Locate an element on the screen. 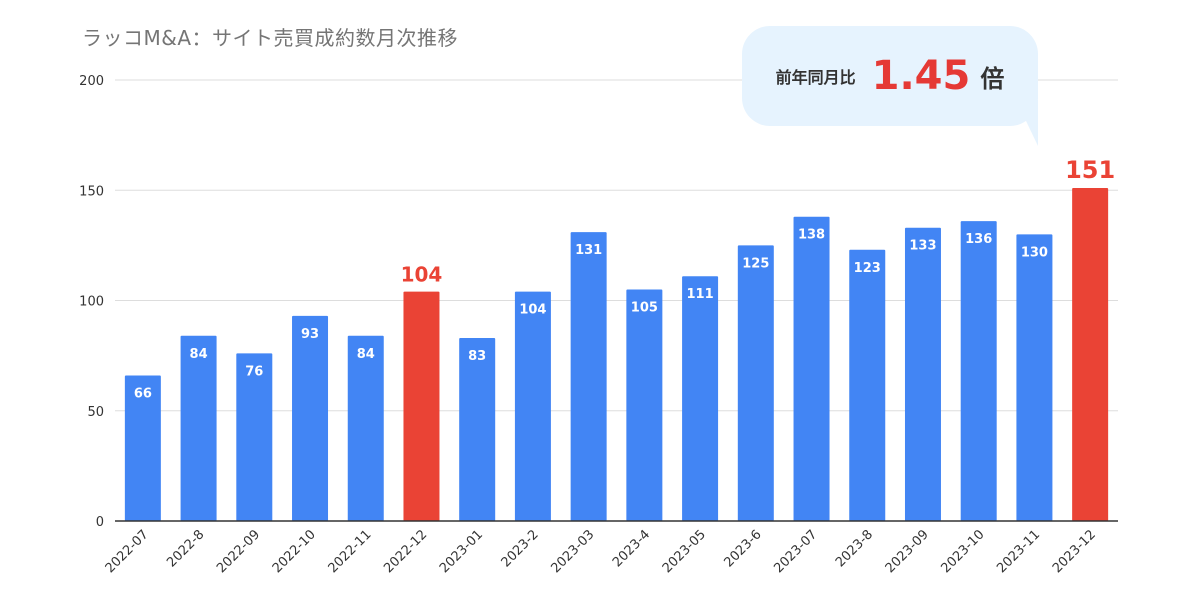 This screenshot has width=1200, height=600. x-tick-label: 2023-4 is located at coordinates (631, 548).